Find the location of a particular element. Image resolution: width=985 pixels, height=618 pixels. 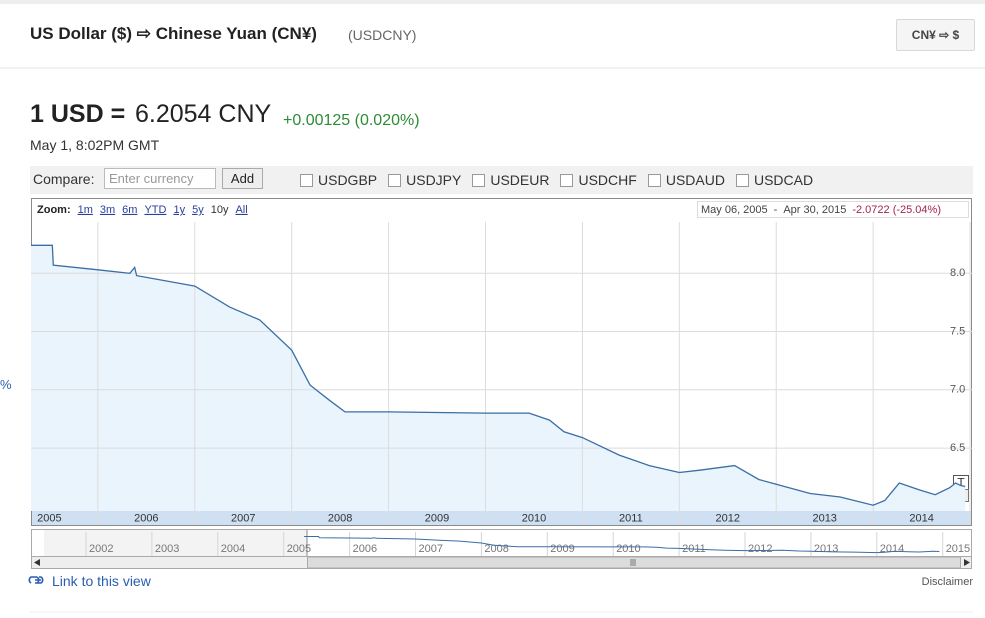

flag-label: T is located at coordinates (961, 483).